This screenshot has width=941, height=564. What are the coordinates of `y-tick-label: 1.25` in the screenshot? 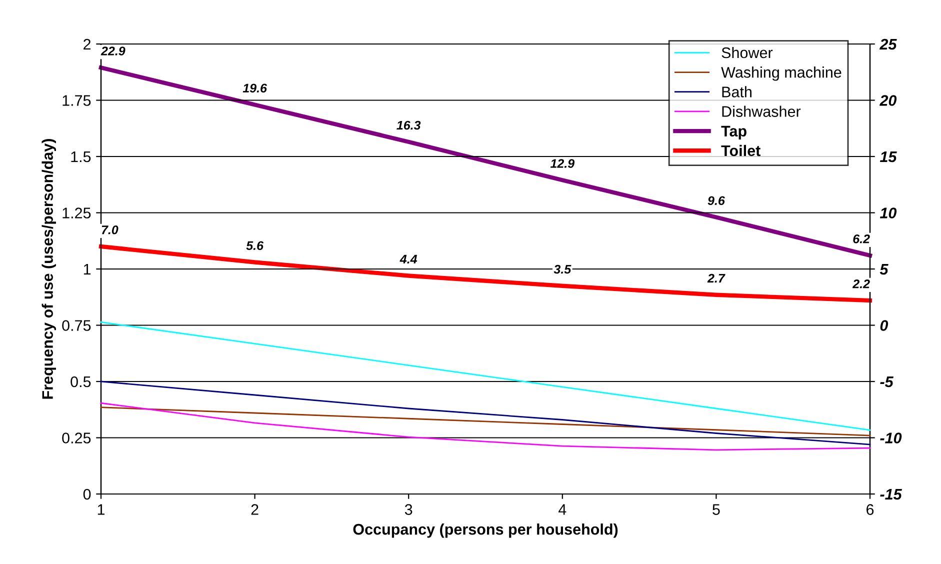 It's located at (76, 213).